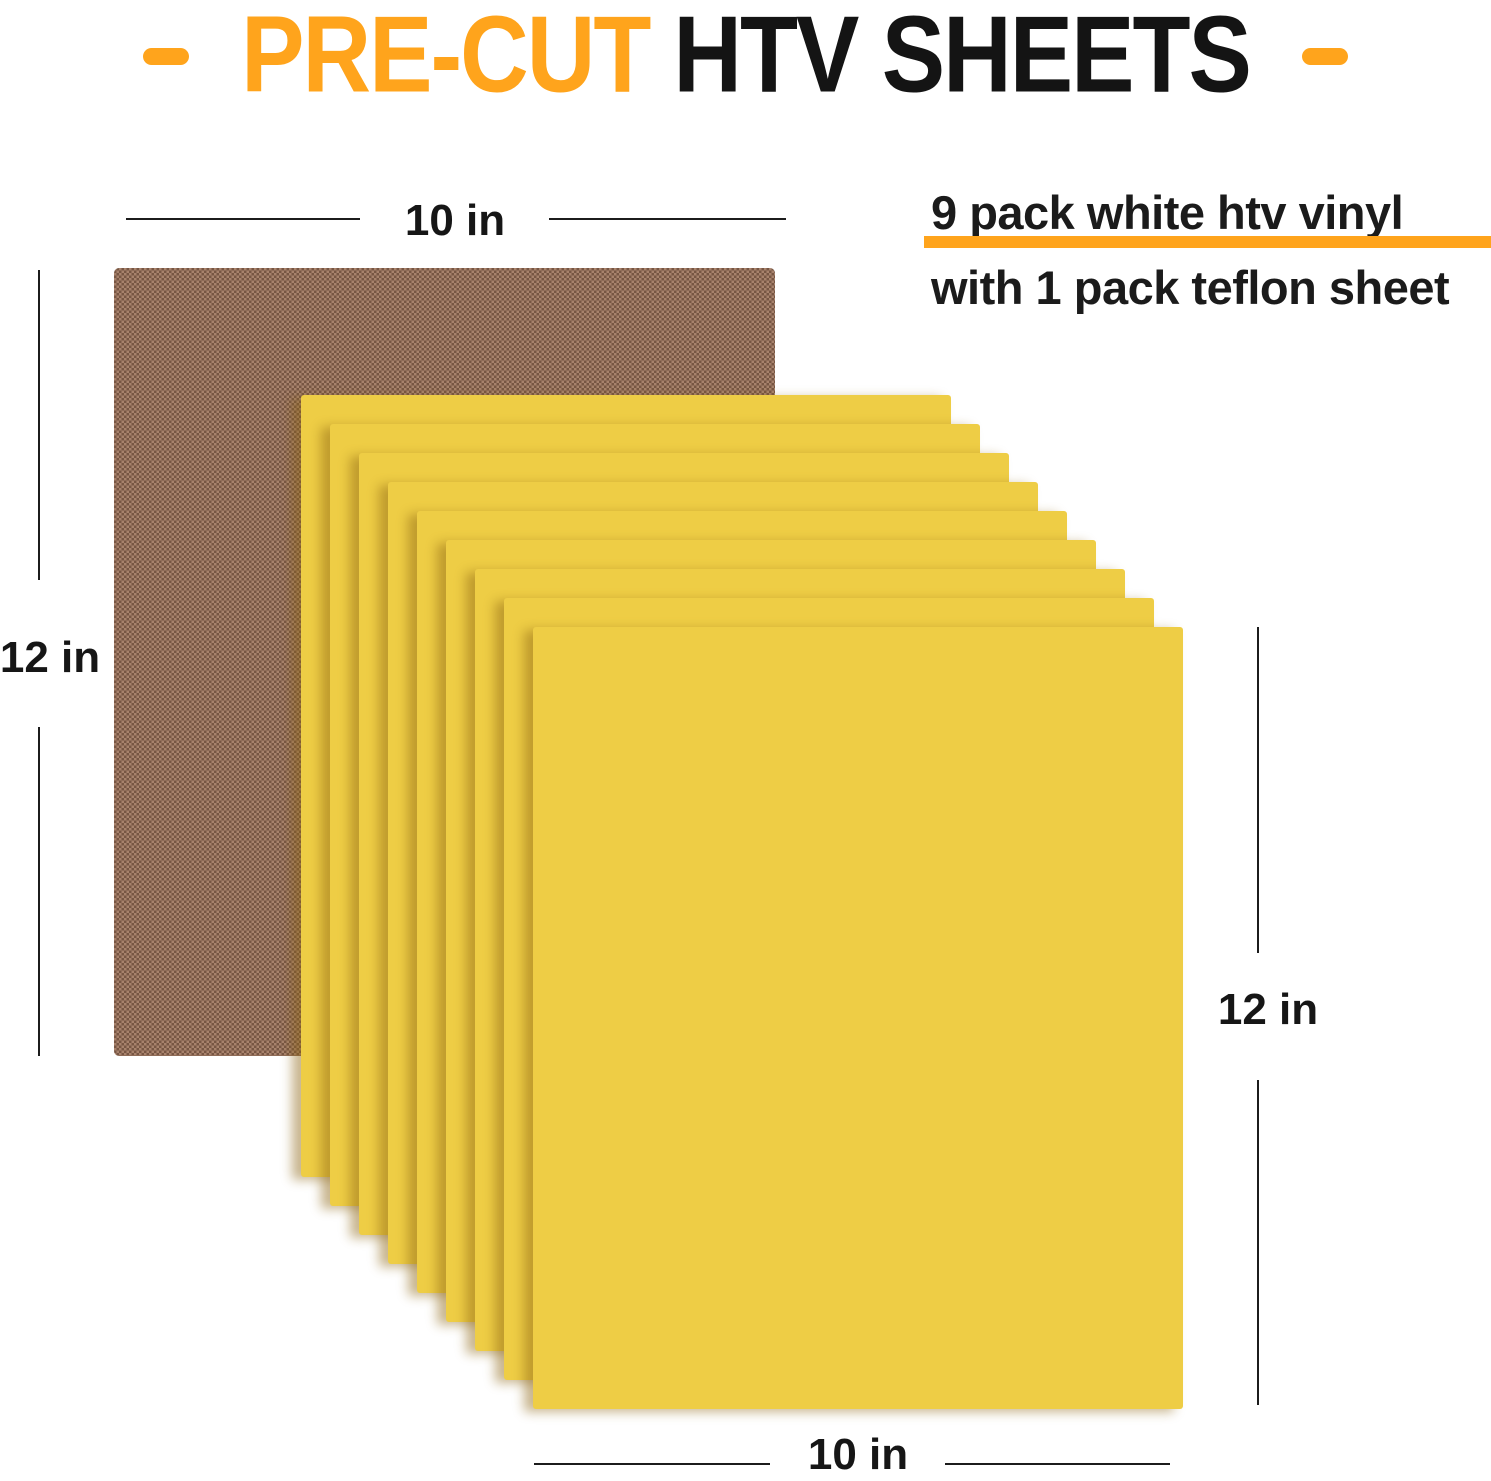  What do you see at coordinates (1268, 1009) in the screenshot?
I see `vinyl-height-label: 12 in` at bounding box center [1268, 1009].